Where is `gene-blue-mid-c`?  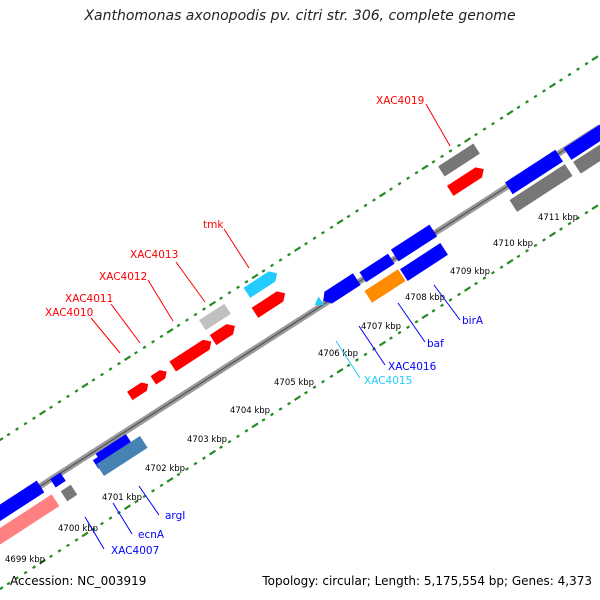
gene-blue-mid-c is located at coordinates (414, 243).